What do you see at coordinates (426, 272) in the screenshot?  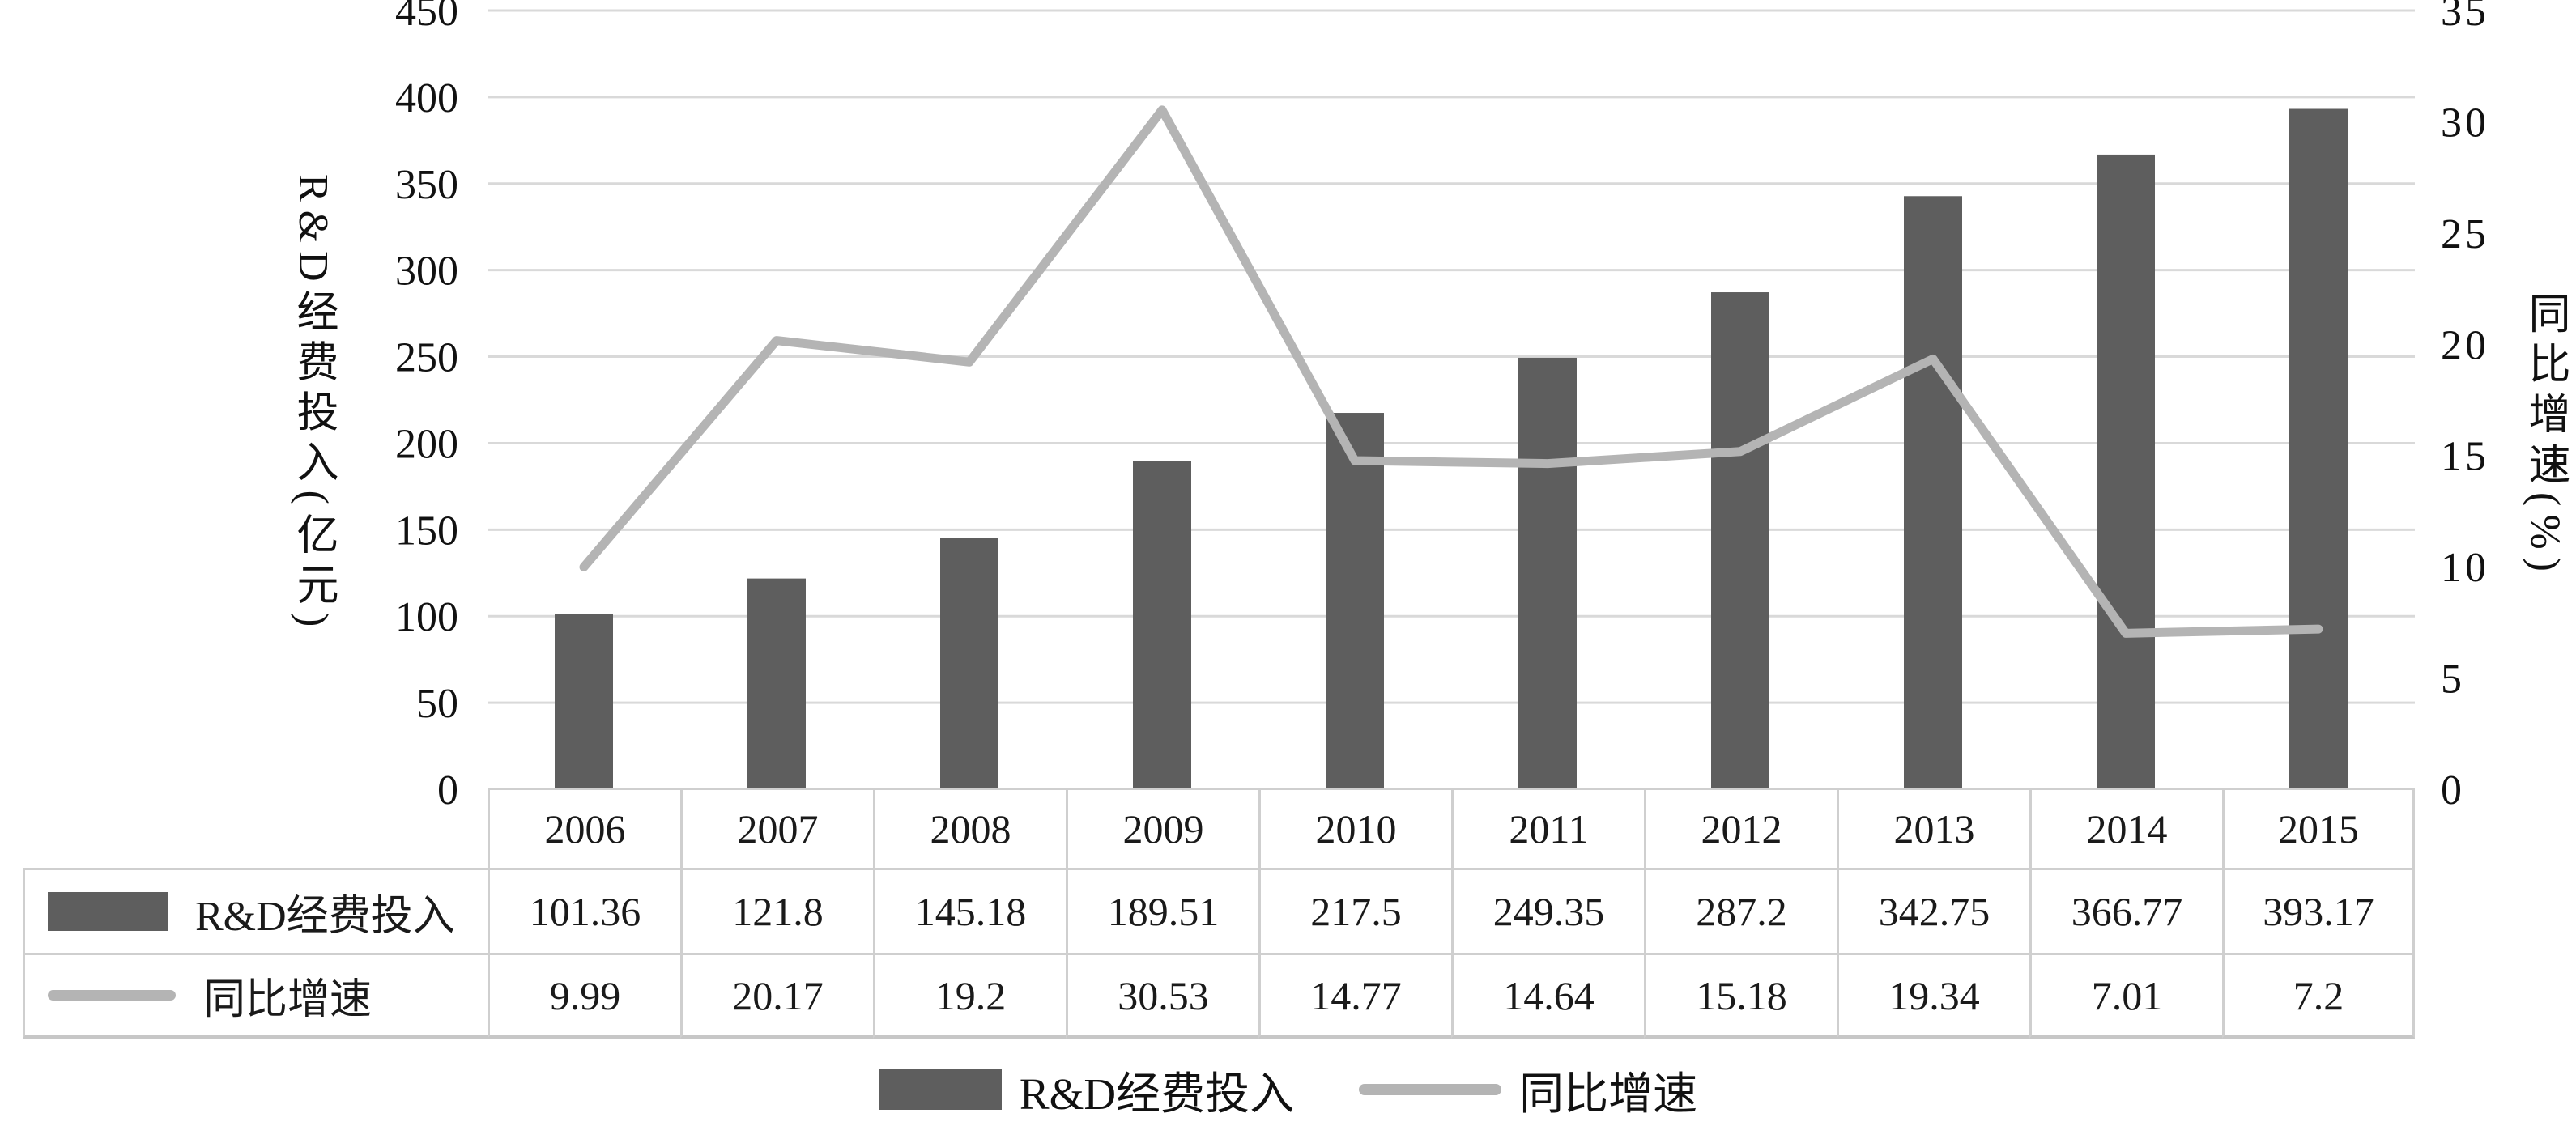 I see `left-axis-tick-label: 300` at bounding box center [426, 272].